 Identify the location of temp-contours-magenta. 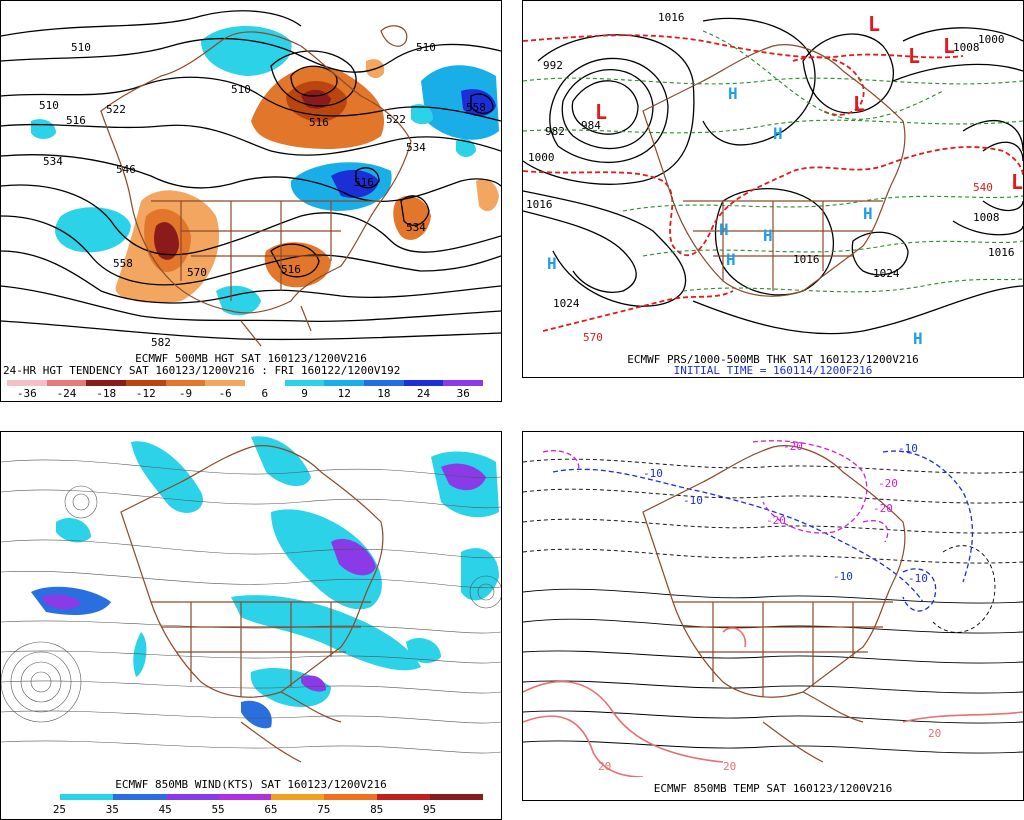
(715, 491).